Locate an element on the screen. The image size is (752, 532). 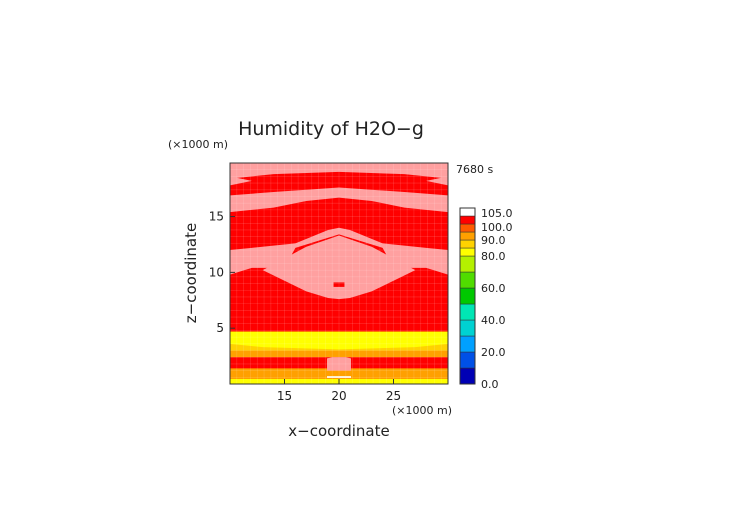
field-low-yellow is located at coordinates (339, 341).